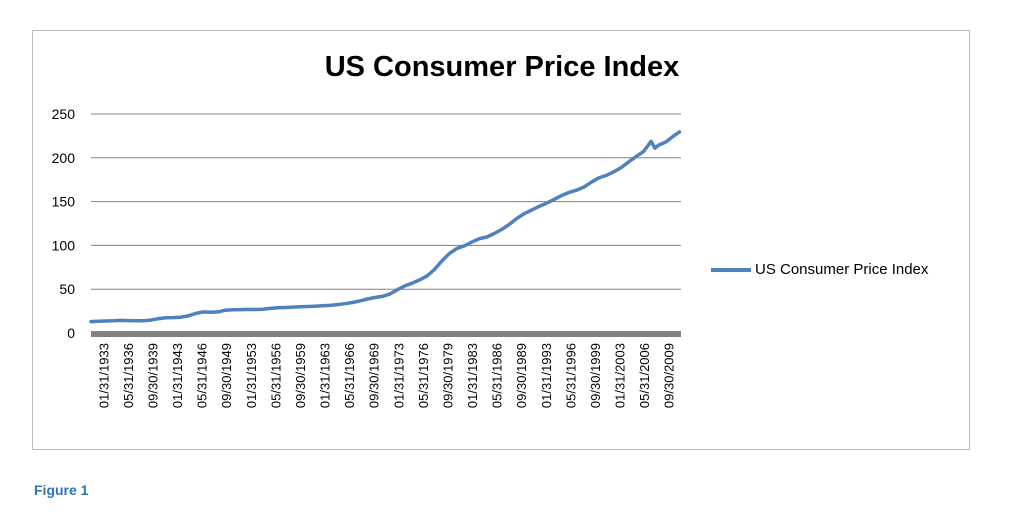 This screenshot has width=1024, height=512. What do you see at coordinates (71, 333) in the screenshot?
I see `y-tick-label: 0` at bounding box center [71, 333].